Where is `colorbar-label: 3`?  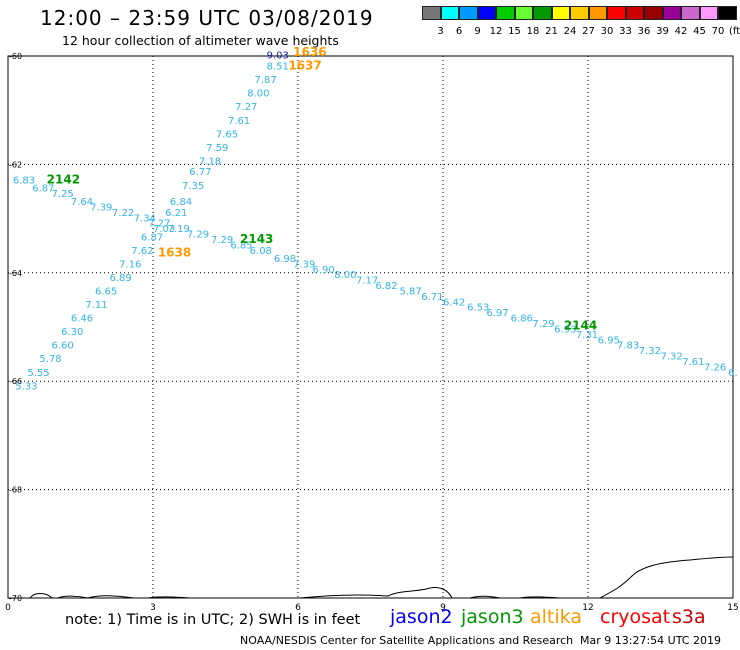
colorbar-label: 3 is located at coordinates (440, 31).